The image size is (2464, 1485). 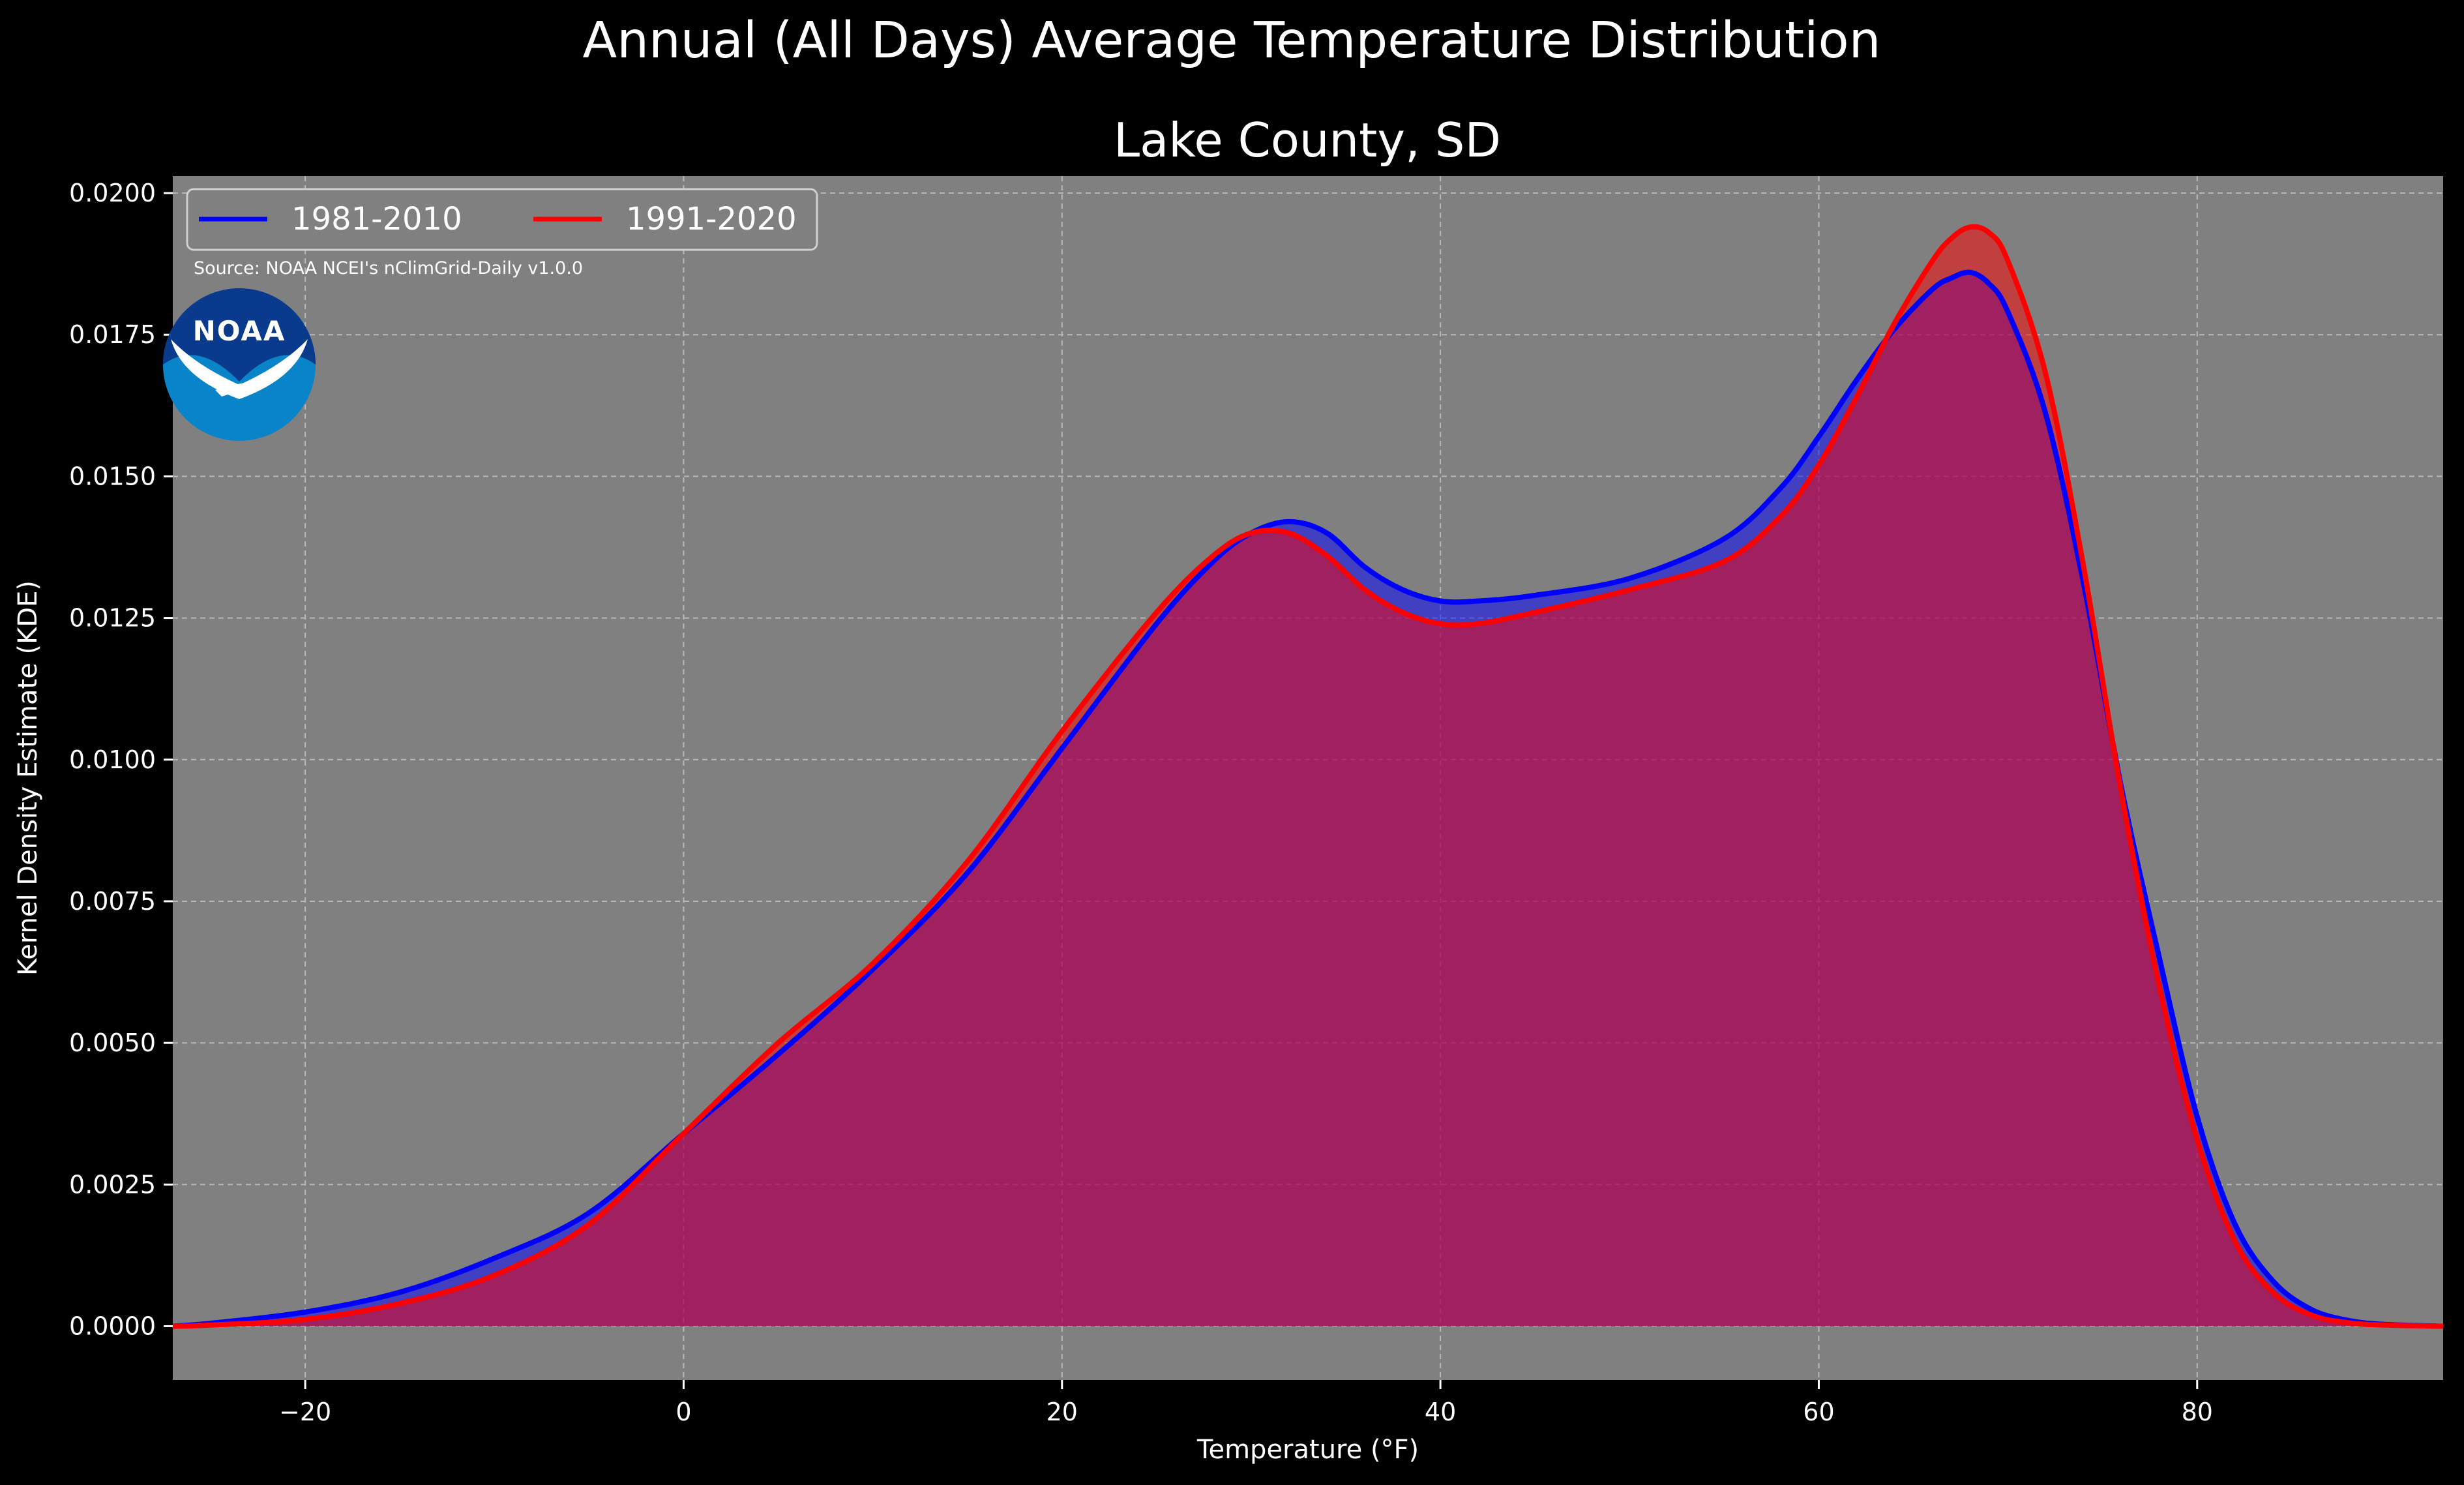 What do you see at coordinates (112, 1326) in the screenshot?
I see `y-tick-label: 0.0000` at bounding box center [112, 1326].